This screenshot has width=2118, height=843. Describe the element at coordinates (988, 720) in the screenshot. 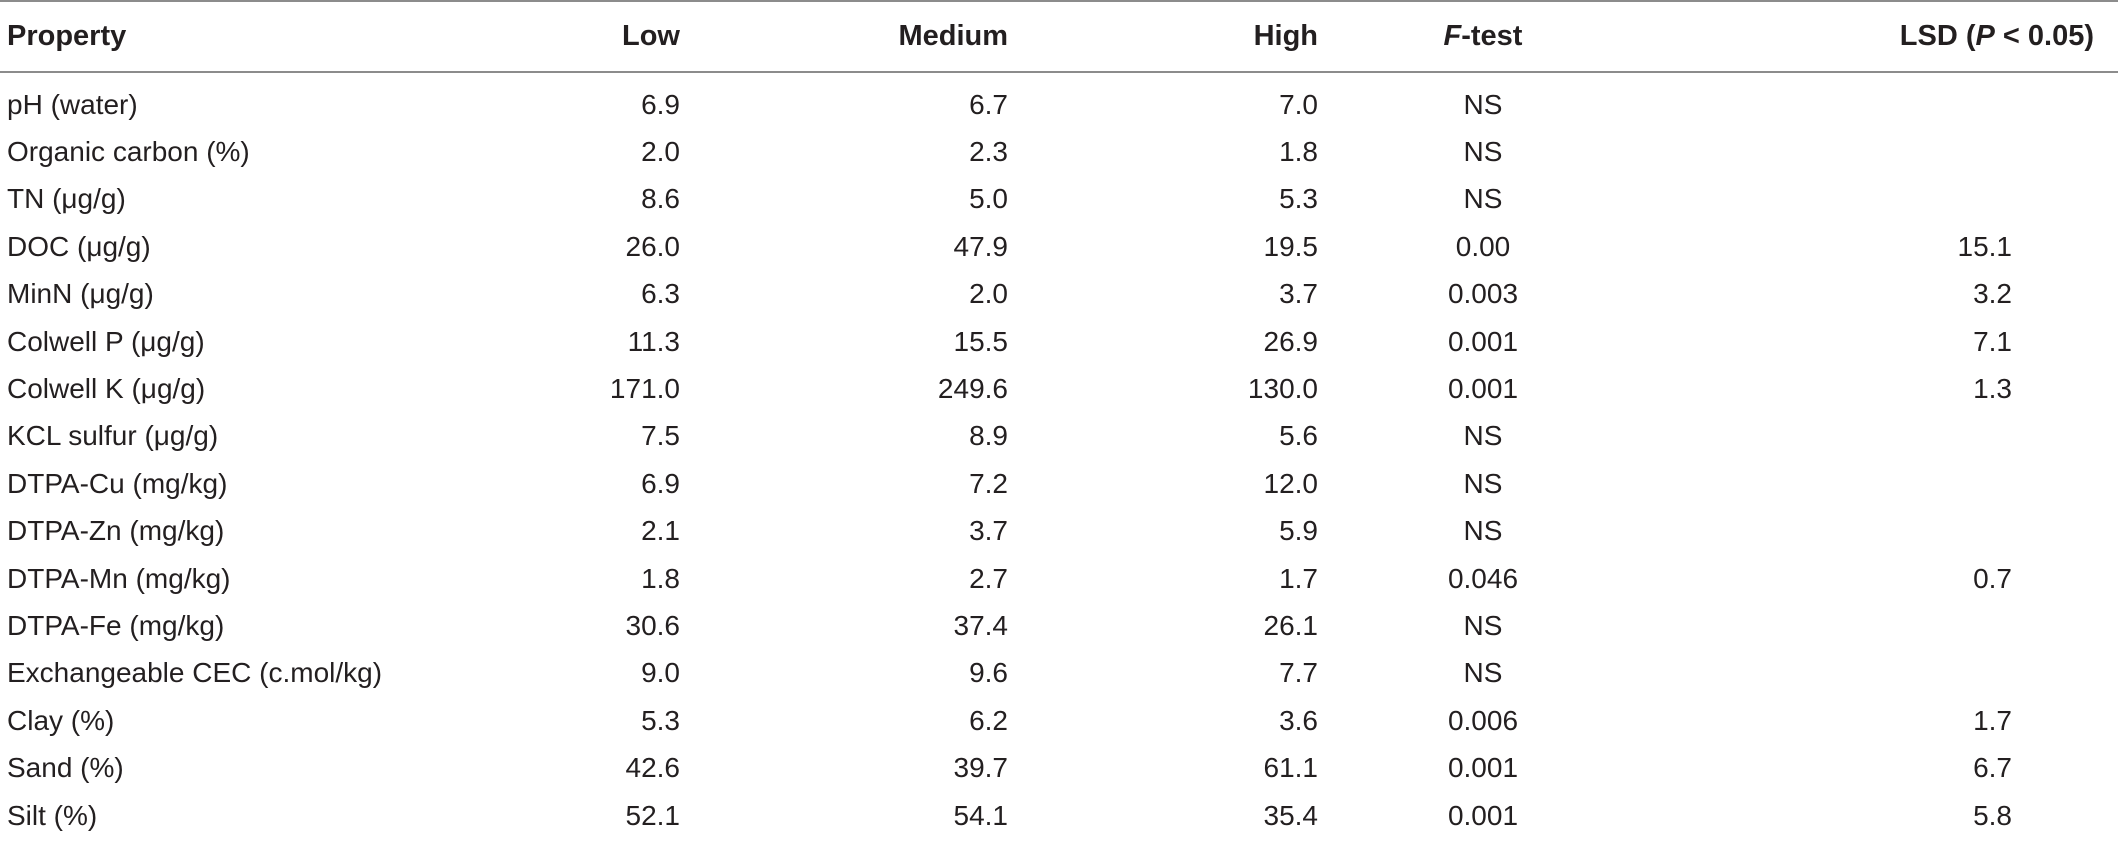

I see `cell-medium: 6.2` at that location.